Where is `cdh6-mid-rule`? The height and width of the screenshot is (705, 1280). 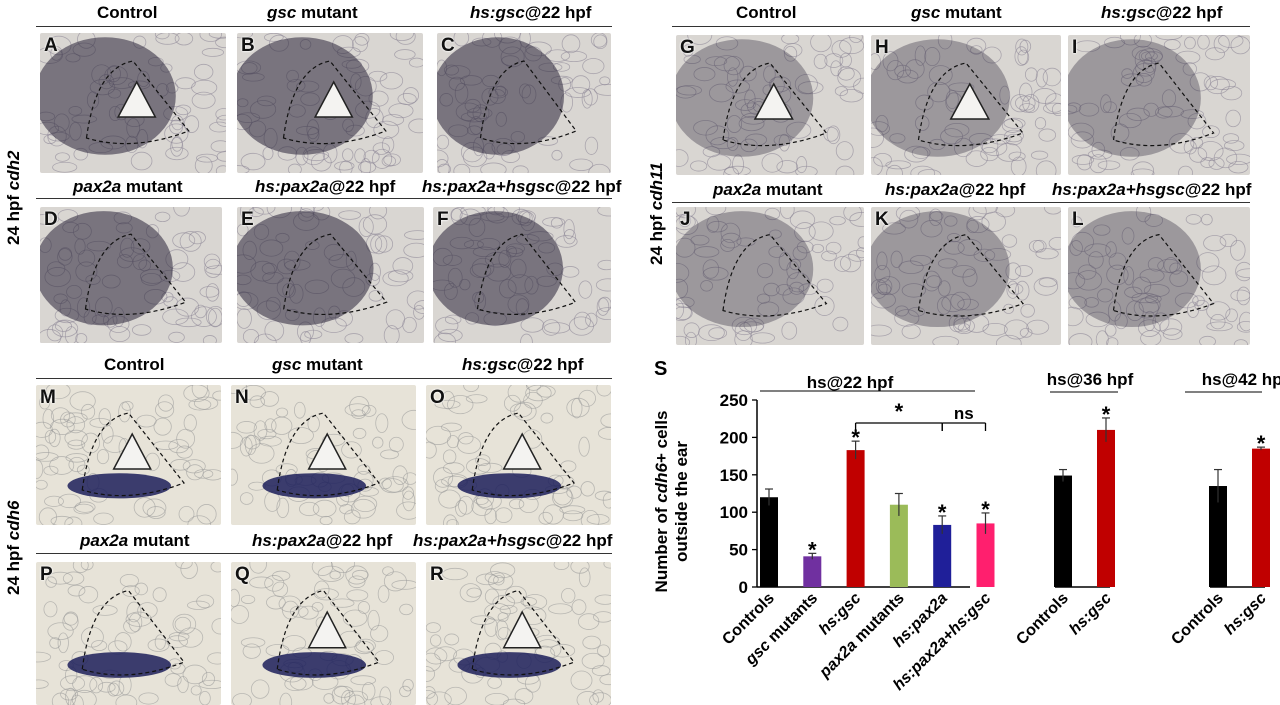
cdh6-mid-rule is located at coordinates (324, 553).